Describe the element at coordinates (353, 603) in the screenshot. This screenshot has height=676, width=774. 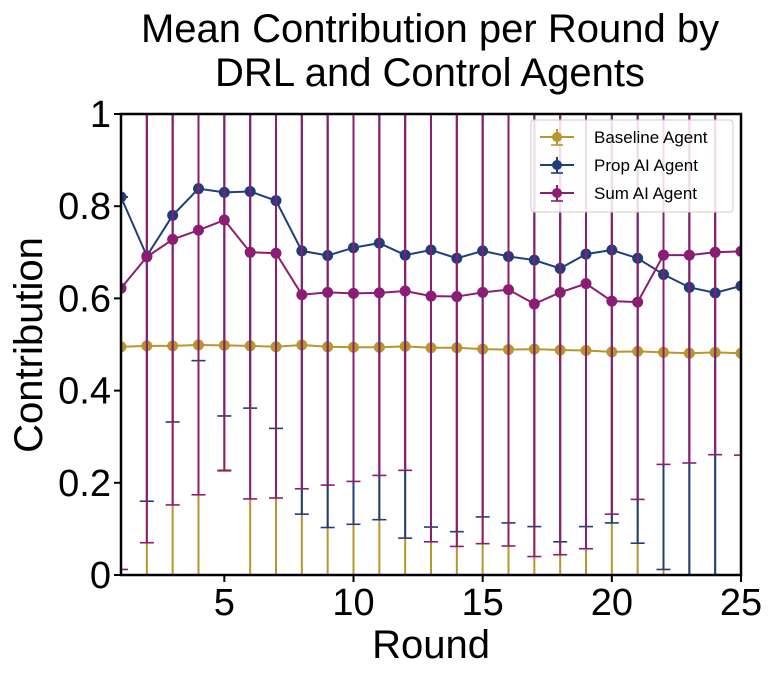
I see `x-tick-label: 10` at that location.